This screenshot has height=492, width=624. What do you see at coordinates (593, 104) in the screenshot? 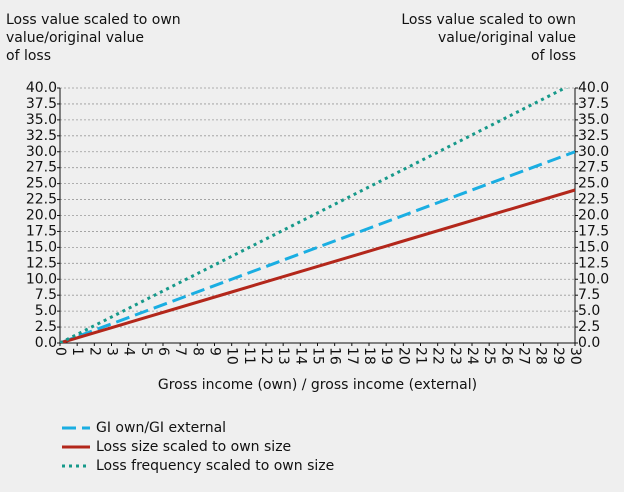
I see `y2-tick-label: 37.5` at bounding box center [593, 104].